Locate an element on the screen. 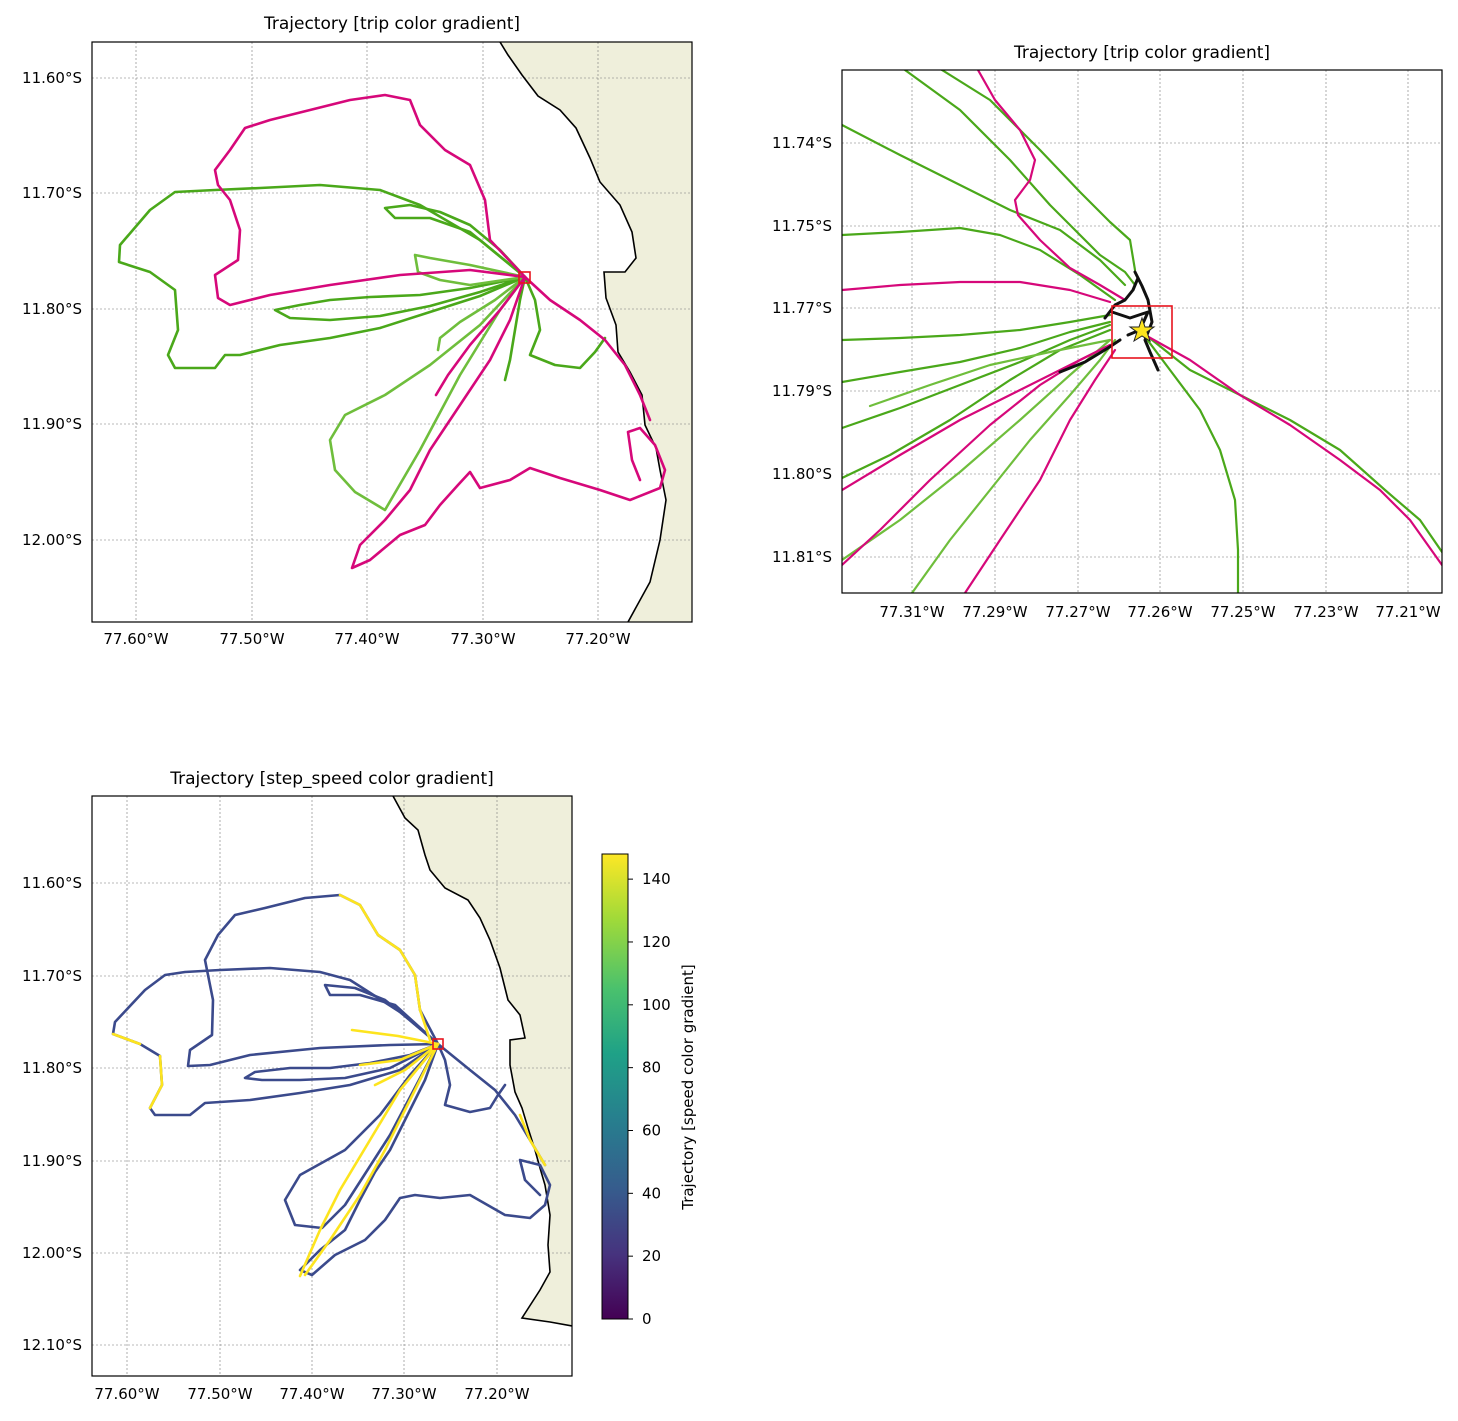 The image size is (1458, 1421). colorbar-tick-label: 0 is located at coordinates (647, 1319).